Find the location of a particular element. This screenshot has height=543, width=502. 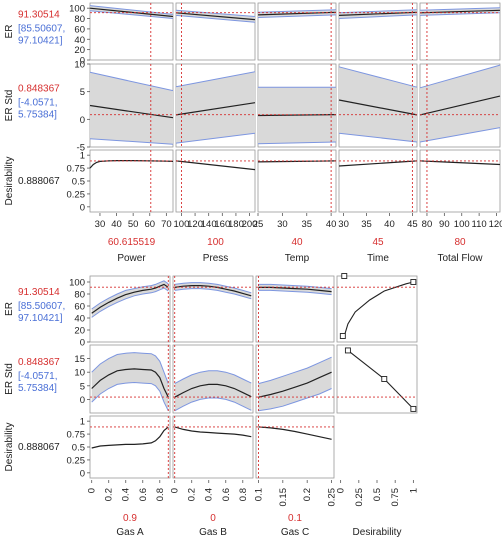

x-tick-label: 40 is located at coordinates (116, 224).